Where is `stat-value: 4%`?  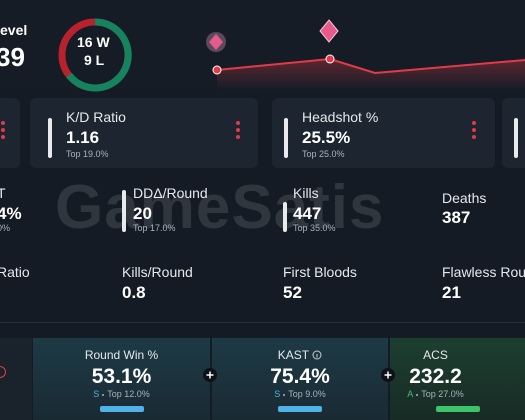
stat-value: 4% is located at coordinates (11, 213).